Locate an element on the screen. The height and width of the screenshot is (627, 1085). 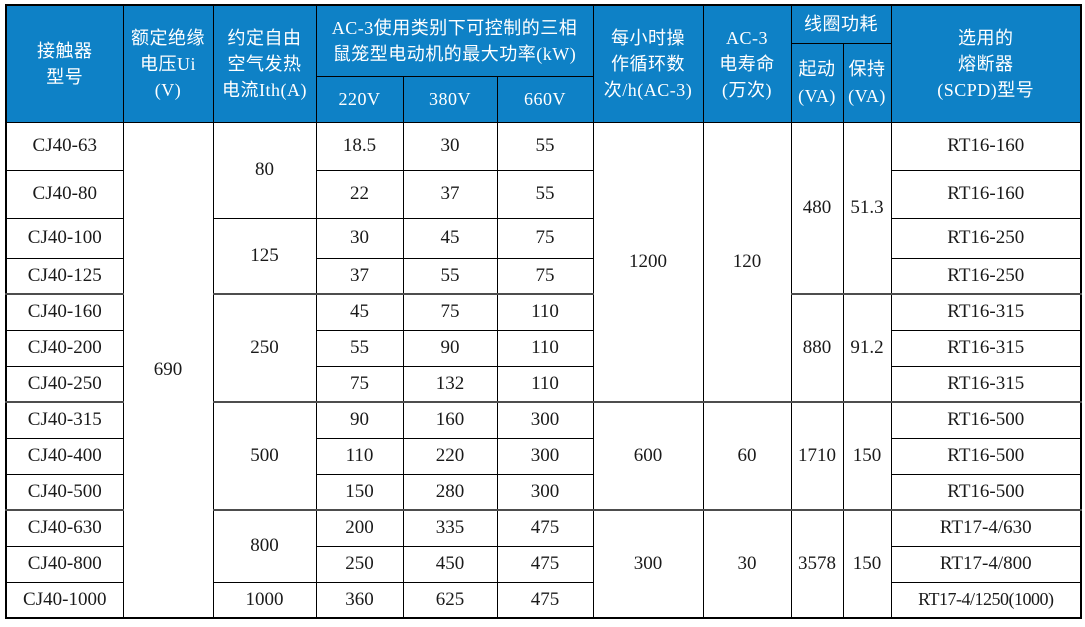
cell-power-220: 110 is located at coordinates (359, 456).